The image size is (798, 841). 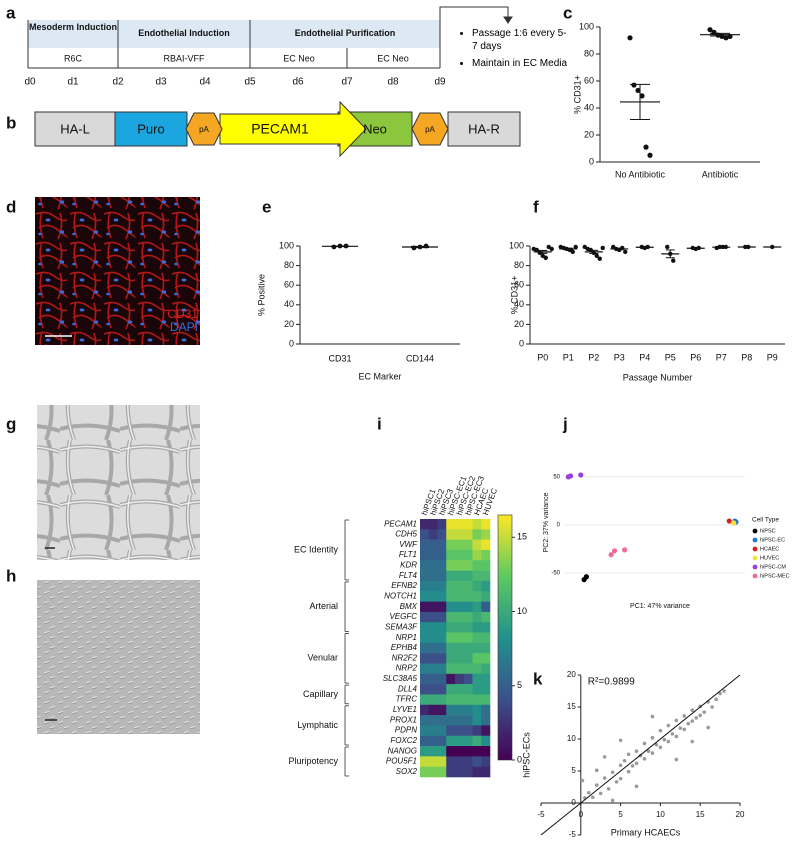 What do you see at coordinates (769, 558) in the screenshot?
I see `legend-label: HUVEC` at bounding box center [769, 558].